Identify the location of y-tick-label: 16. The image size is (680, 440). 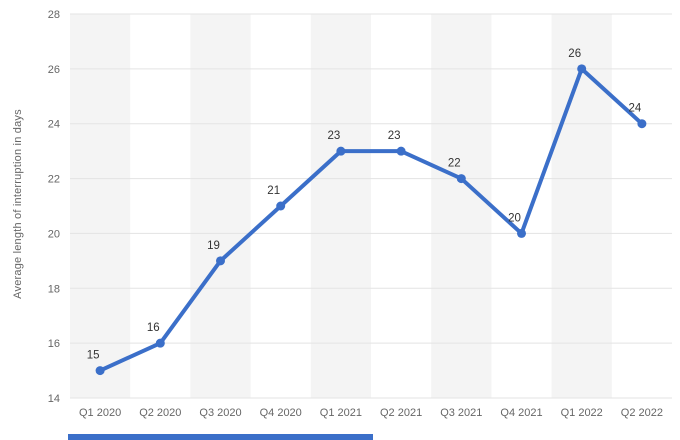
(54, 344).